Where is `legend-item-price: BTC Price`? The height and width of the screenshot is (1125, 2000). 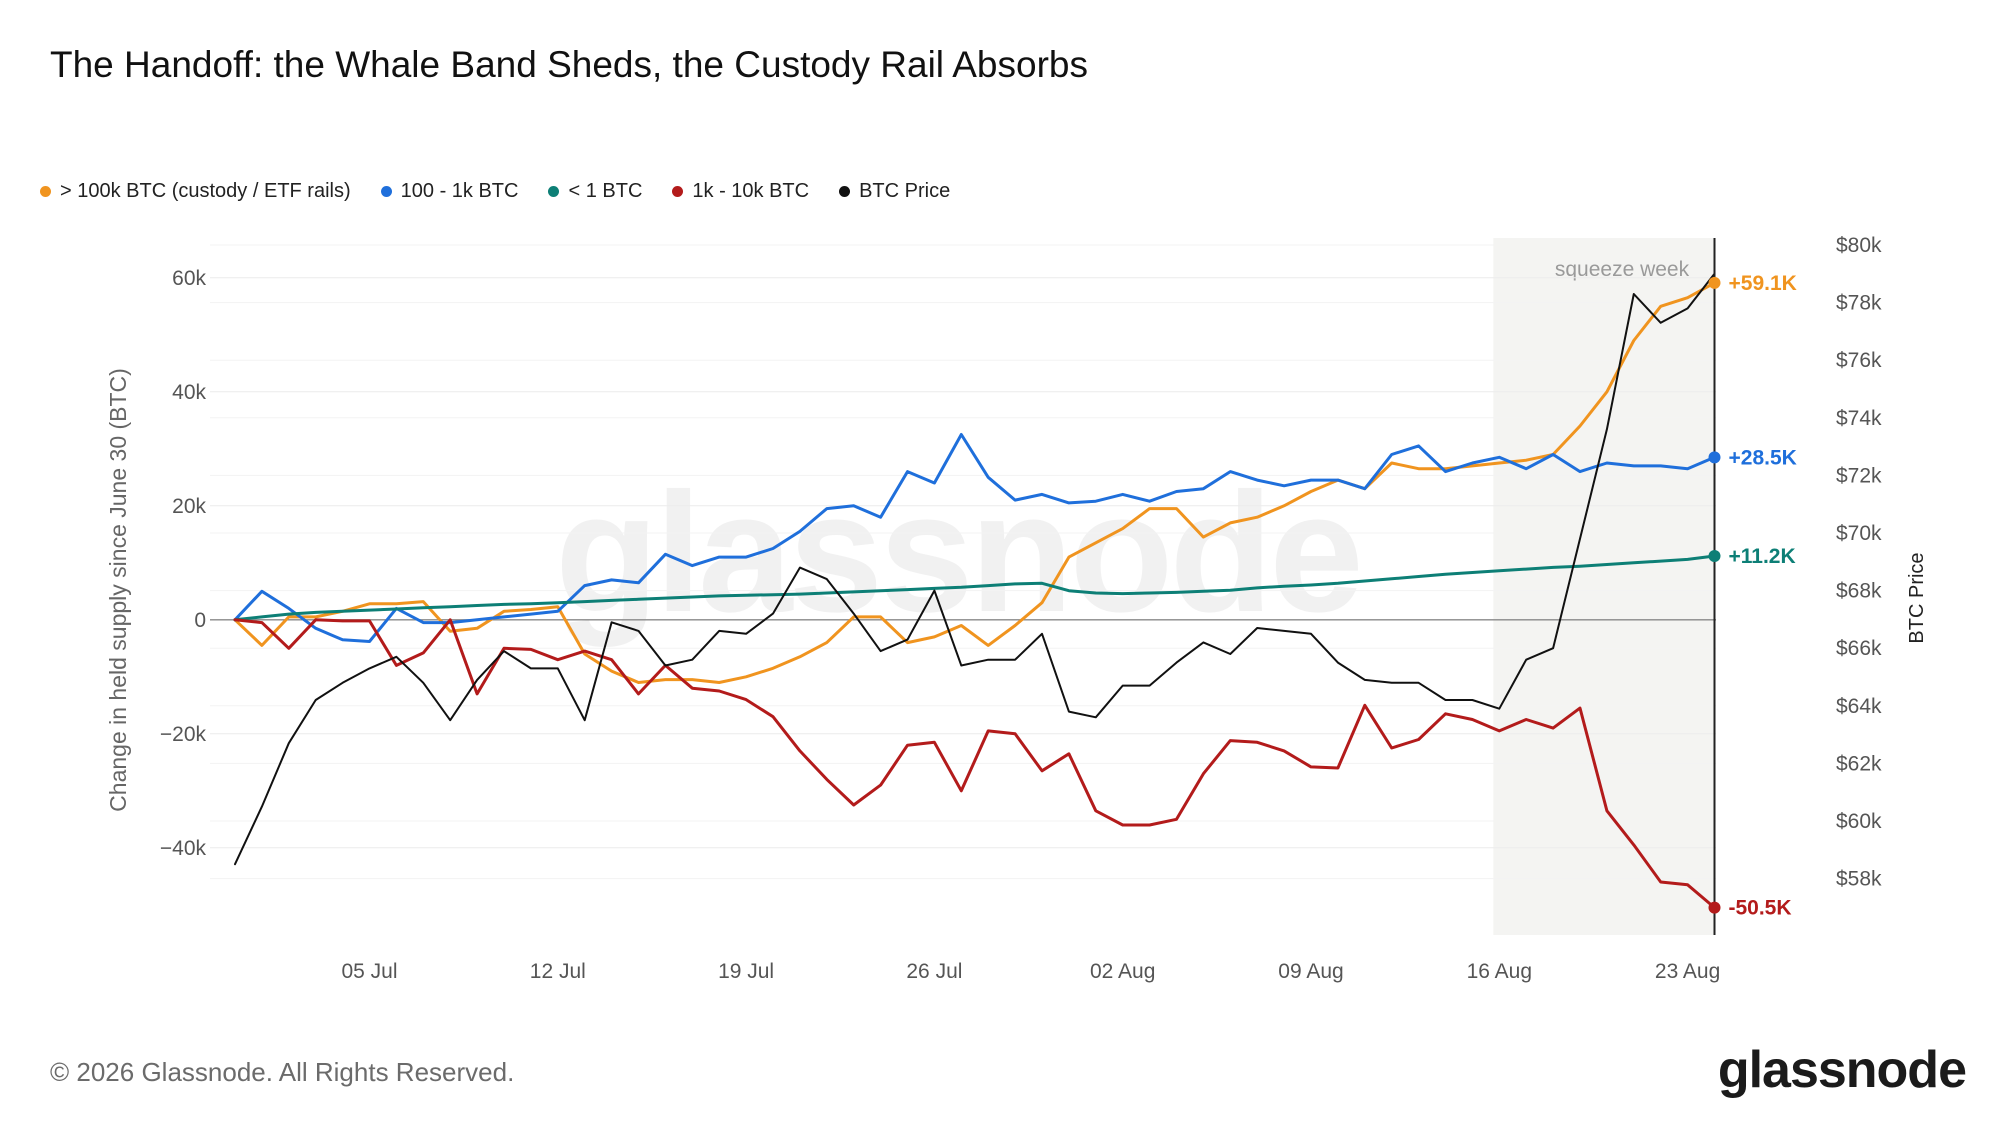
legend-item-price: BTC Price is located at coordinates (894, 191).